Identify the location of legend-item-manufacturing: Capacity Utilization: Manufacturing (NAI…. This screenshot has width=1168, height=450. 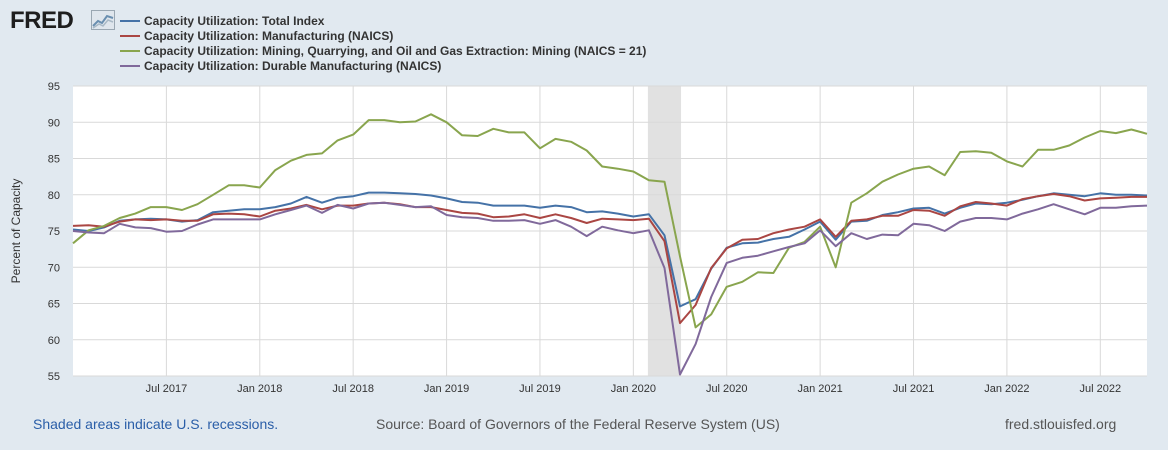
(383, 35).